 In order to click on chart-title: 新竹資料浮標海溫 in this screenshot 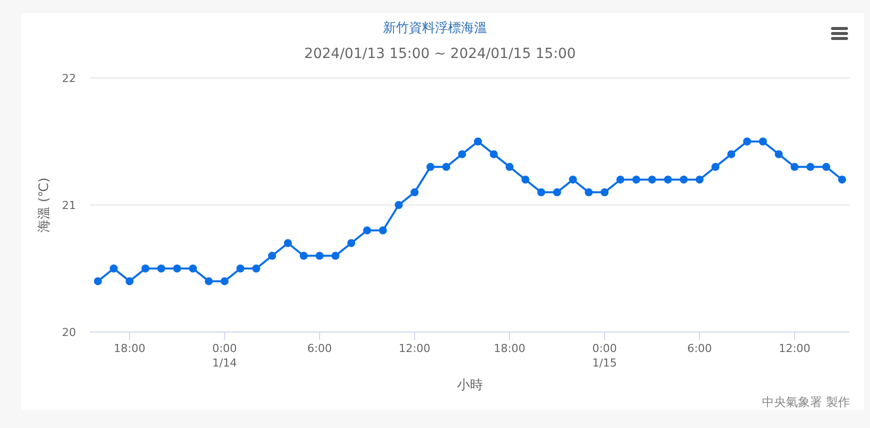, I will do `click(435, 28)`.